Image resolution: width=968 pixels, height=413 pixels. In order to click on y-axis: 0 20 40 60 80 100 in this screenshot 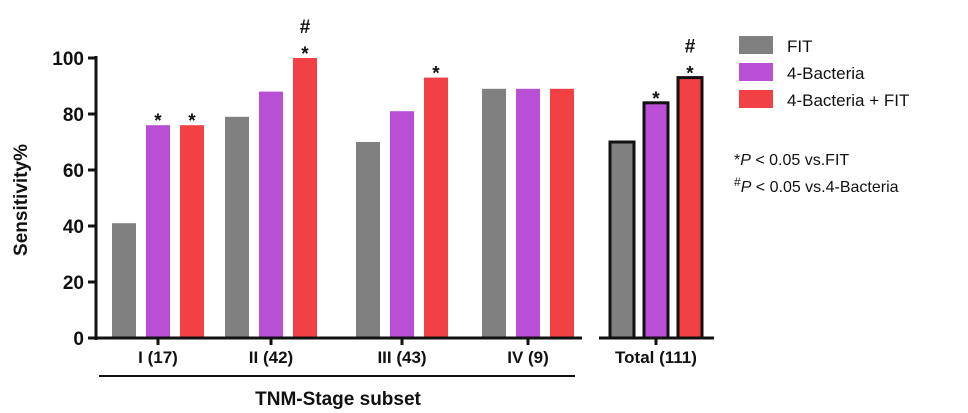, I will do `click(75, 199)`.